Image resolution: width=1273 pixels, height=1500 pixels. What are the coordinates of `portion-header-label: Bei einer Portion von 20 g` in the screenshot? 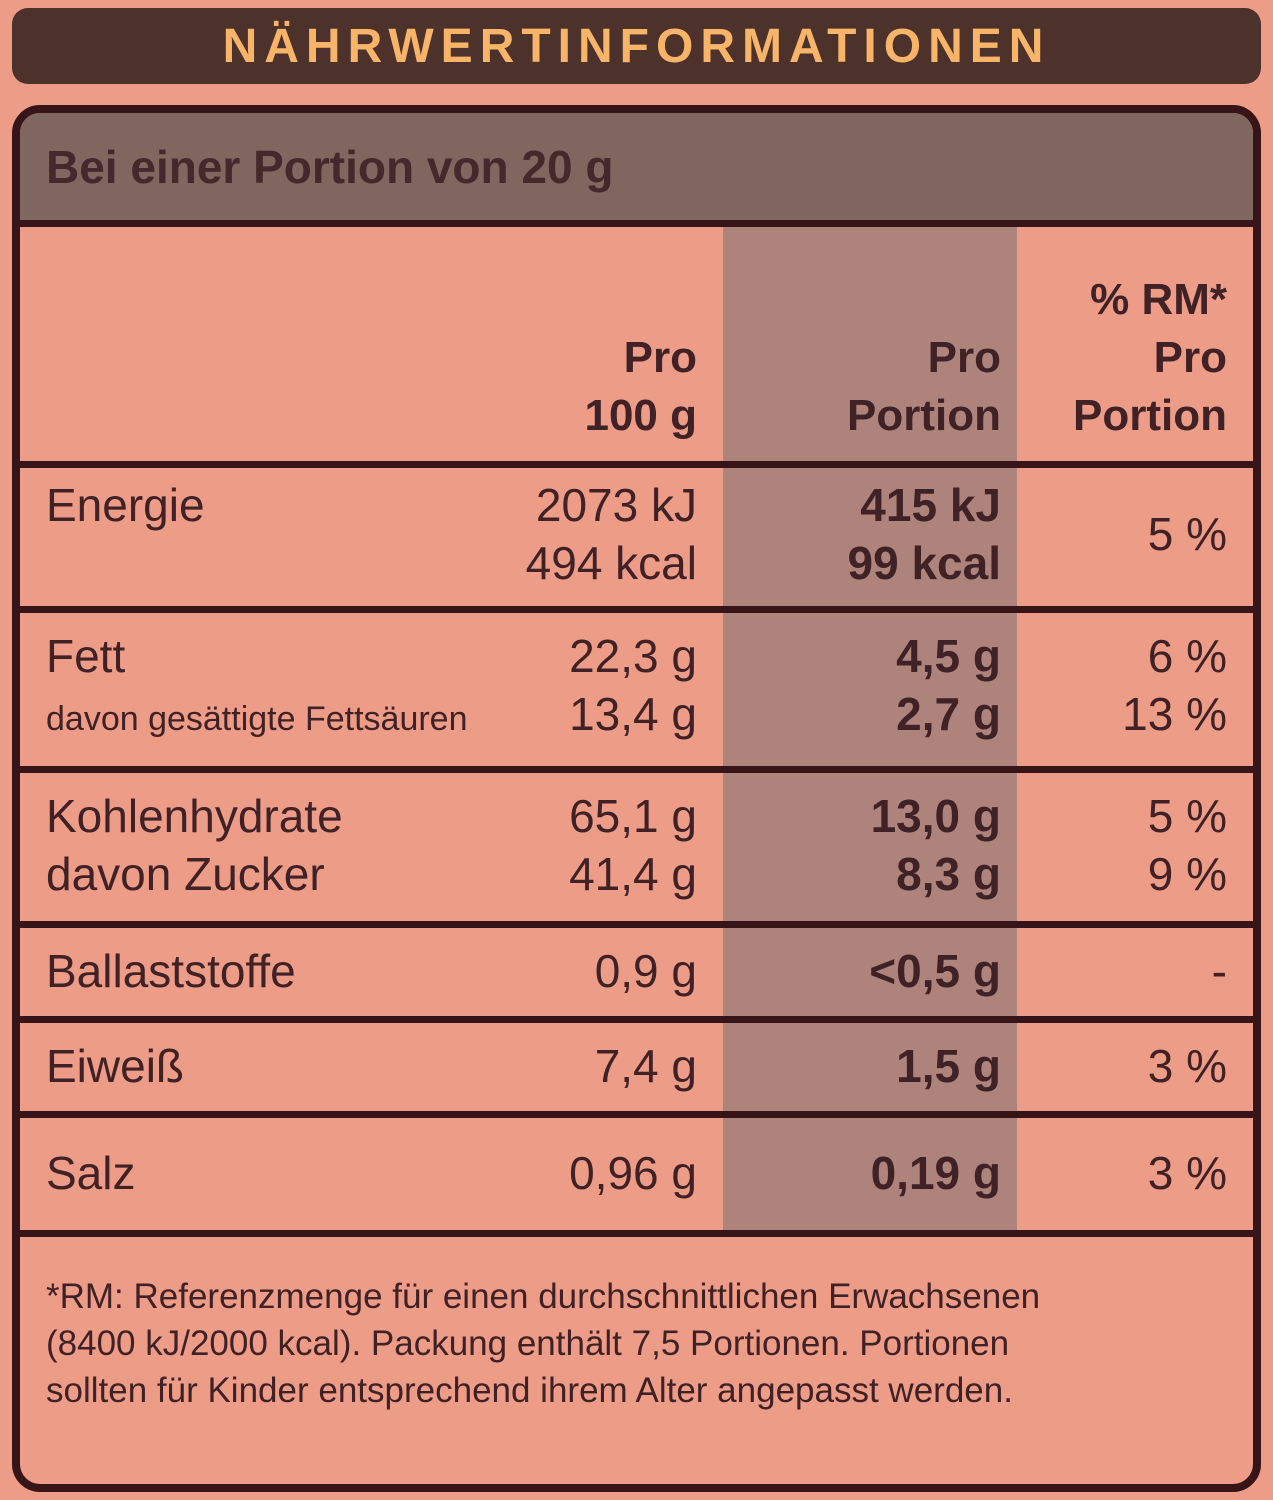 It's located at (330, 166).